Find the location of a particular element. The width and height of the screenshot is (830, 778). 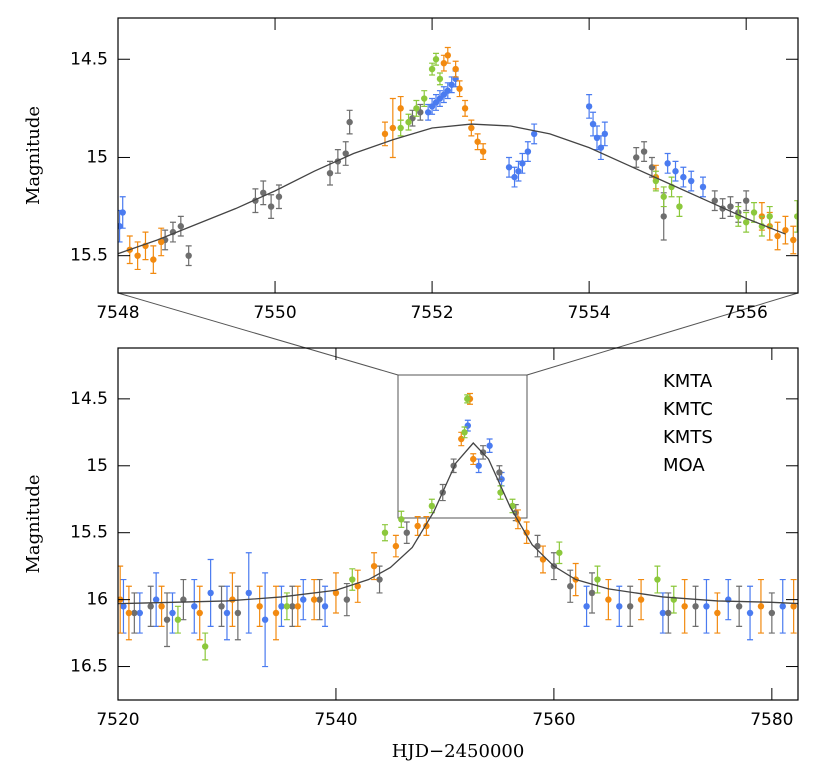

y-axis-title: Magnitude is located at coordinates (33, 155).